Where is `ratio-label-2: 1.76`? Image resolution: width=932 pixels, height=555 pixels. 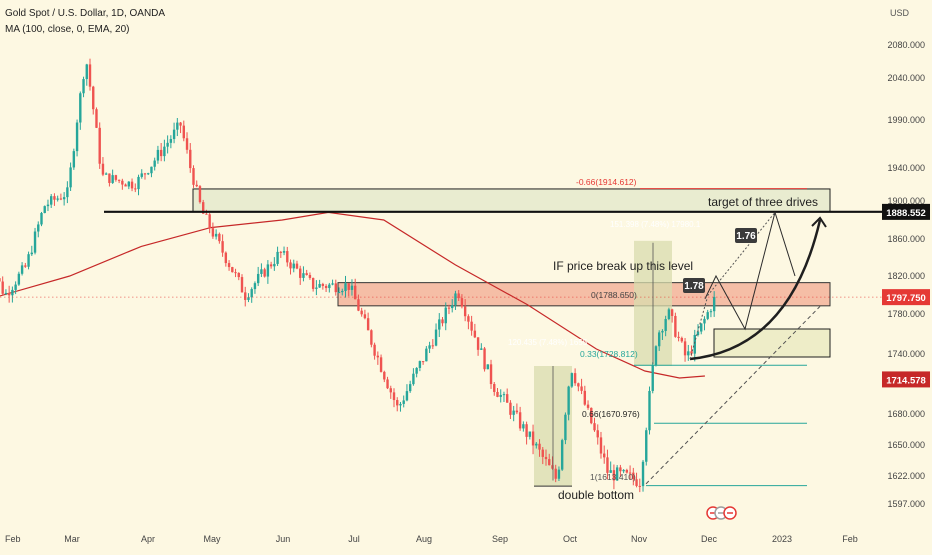 ratio-label-2: 1.76 is located at coordinates (746, 236).